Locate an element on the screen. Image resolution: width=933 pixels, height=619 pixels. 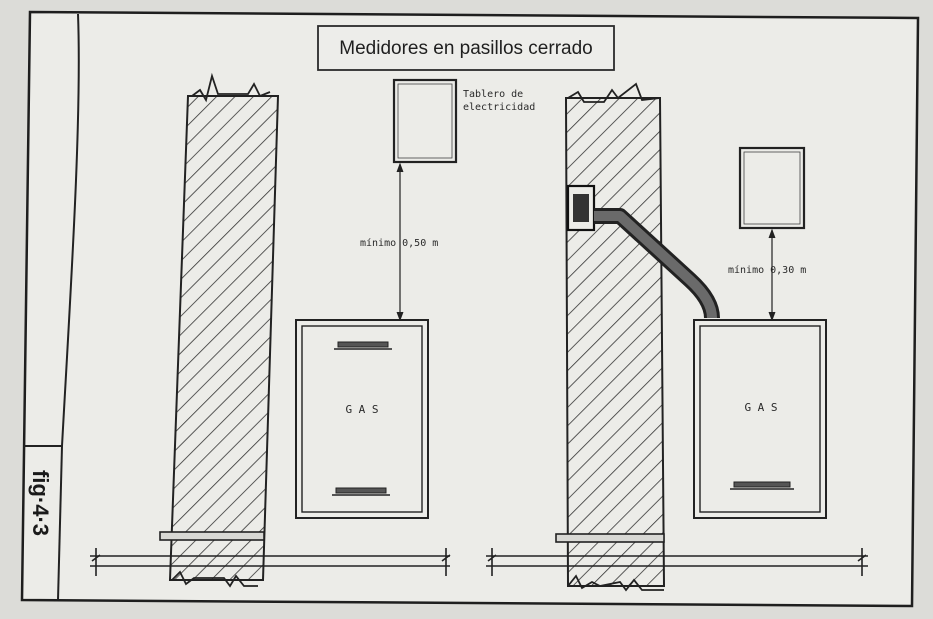
fig-label-box-side is located at coordinates (60, 523).